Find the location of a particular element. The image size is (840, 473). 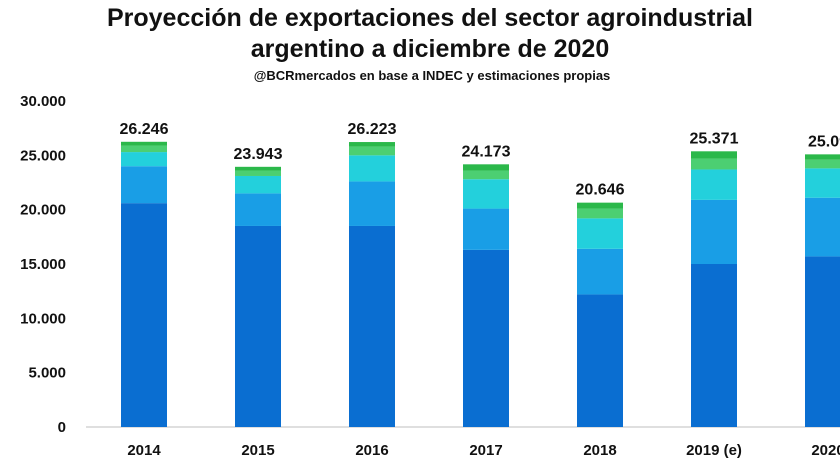

data-label: 26.246 is located at coordinates (144, 129).